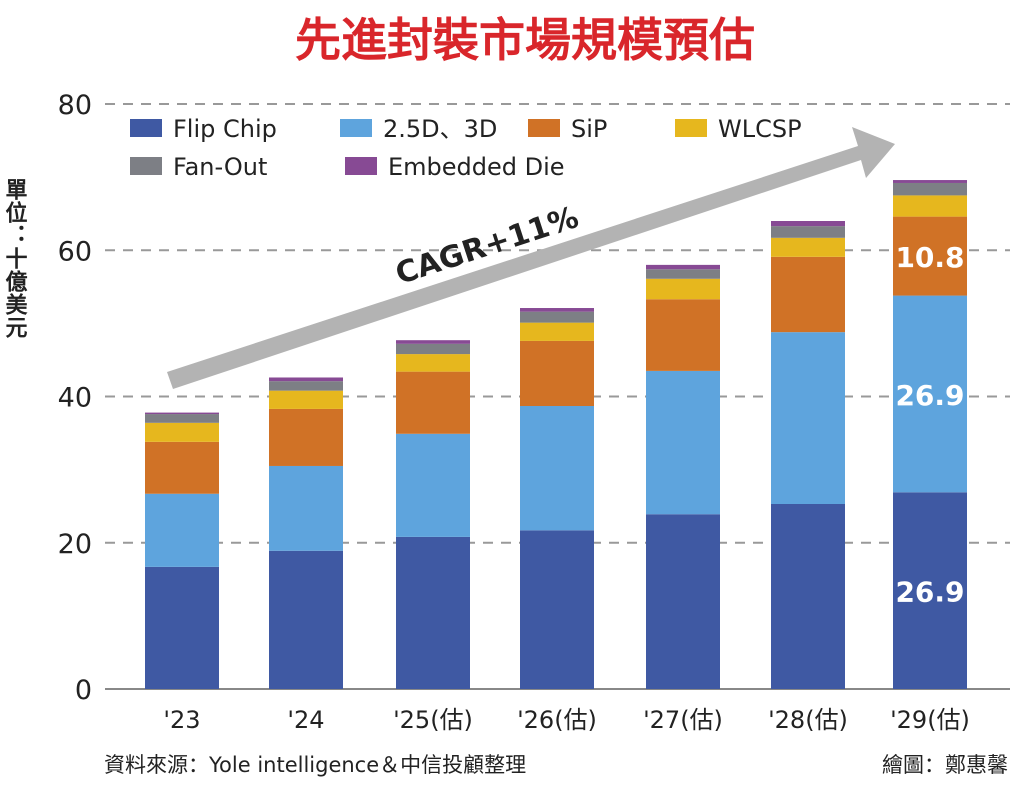 This screenshot has height=787, width=1024. I want to click on data-label: 10.8, so click(929, 257).